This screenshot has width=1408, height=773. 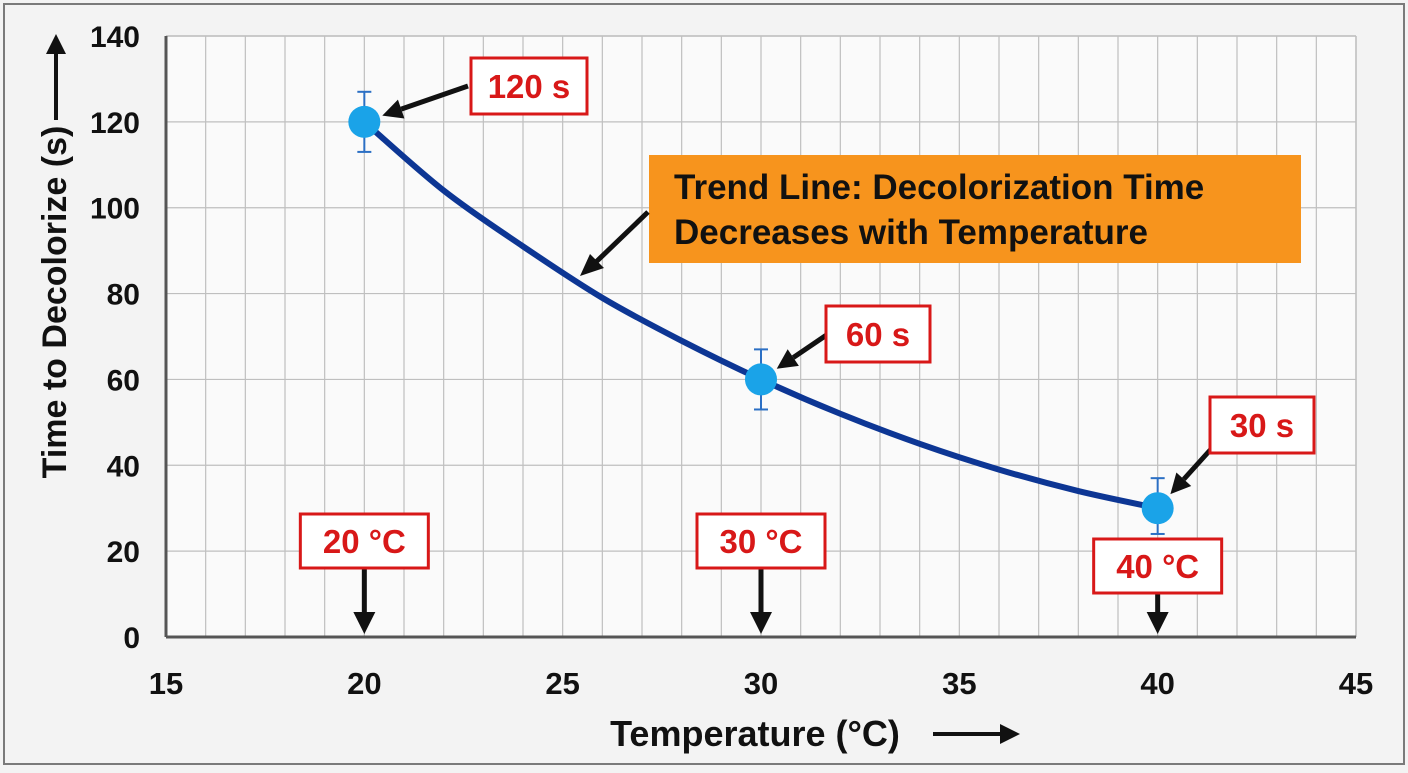 I want to click on x-tick-label: 25, so click(x=562, y=683).